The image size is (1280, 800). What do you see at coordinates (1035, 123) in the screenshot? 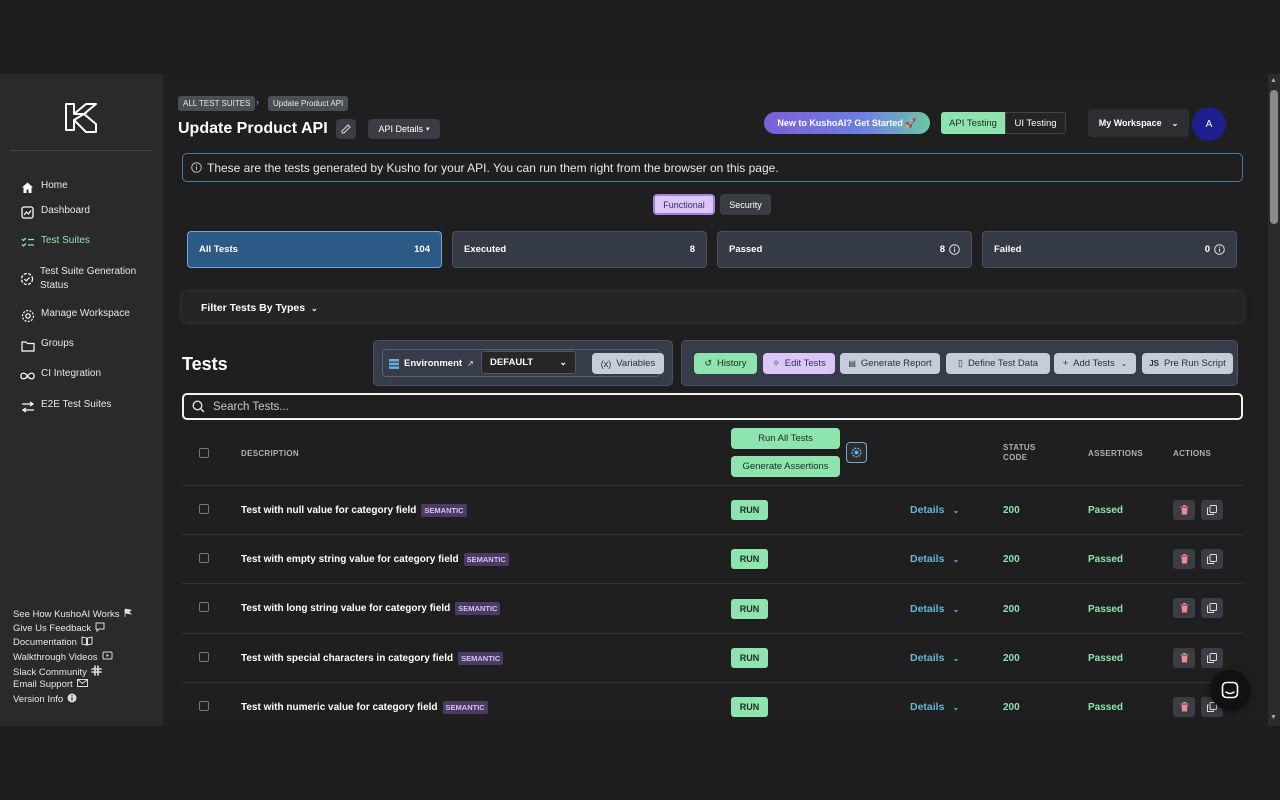
I see `tab-ui-testing: UI Testing` at bounding box center [1035, 123].